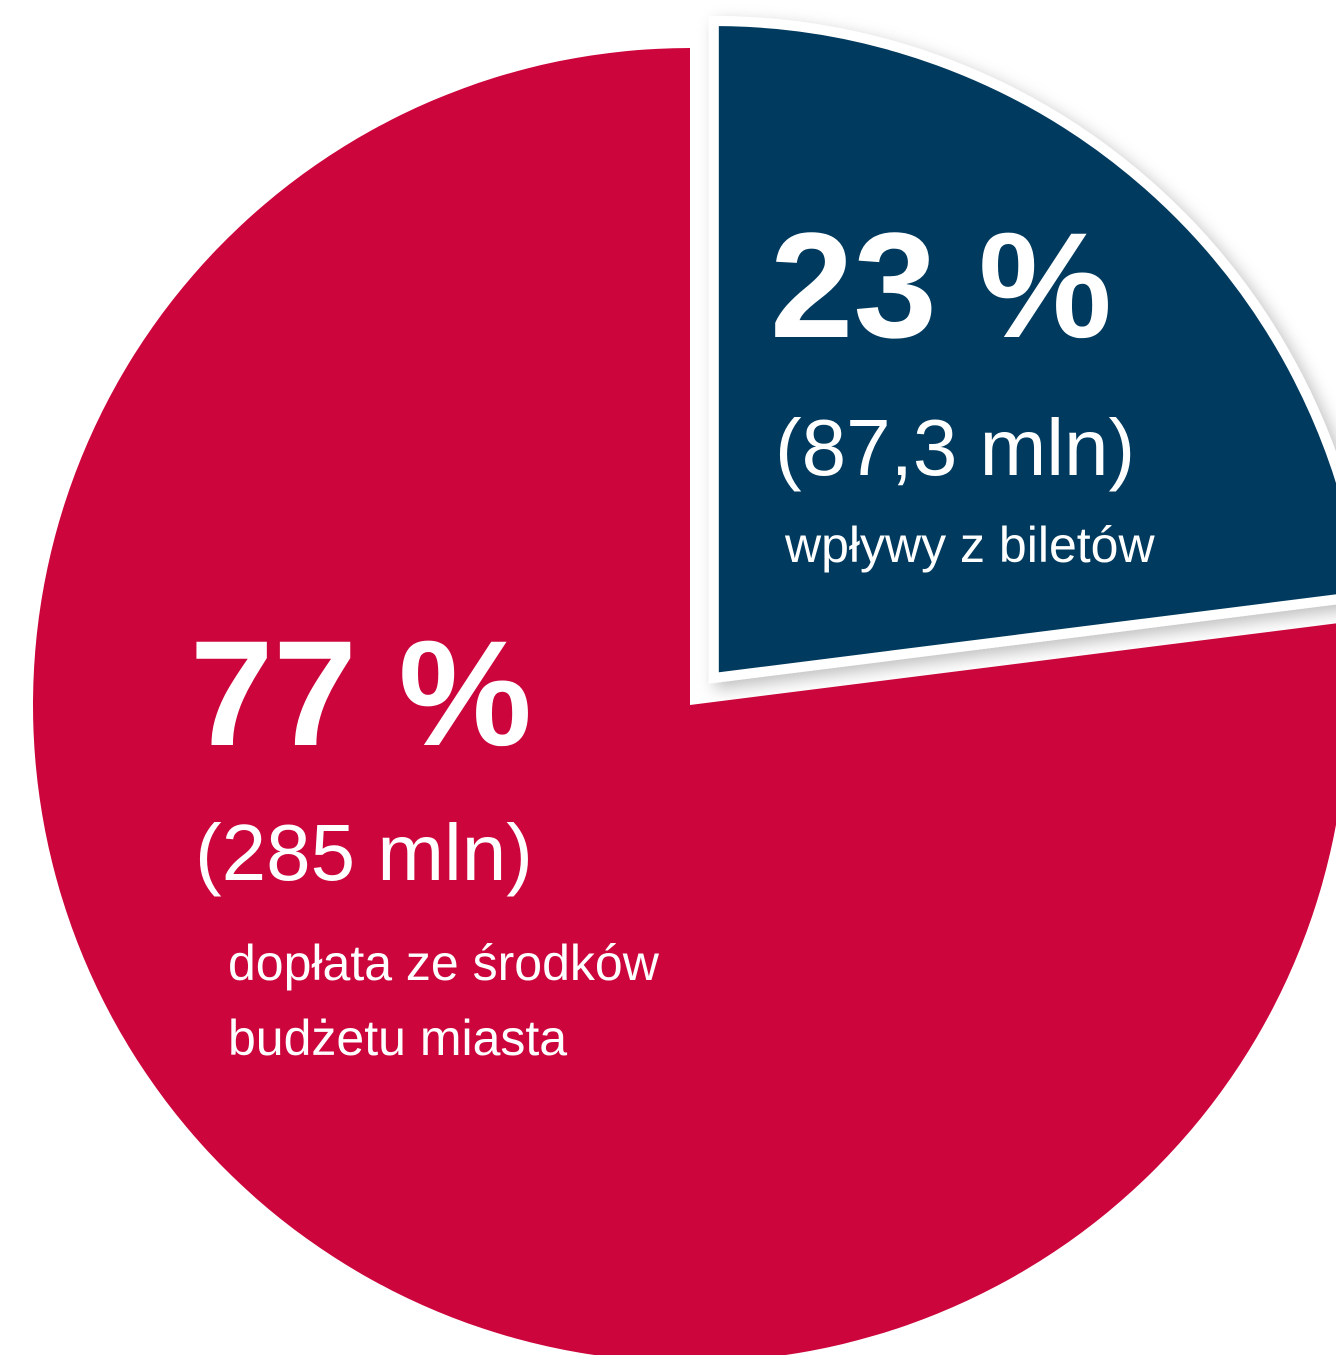 This screenshot has width=1336, height=1355. I want to click on category-label: wpływy z biletów, so click(969, 545).